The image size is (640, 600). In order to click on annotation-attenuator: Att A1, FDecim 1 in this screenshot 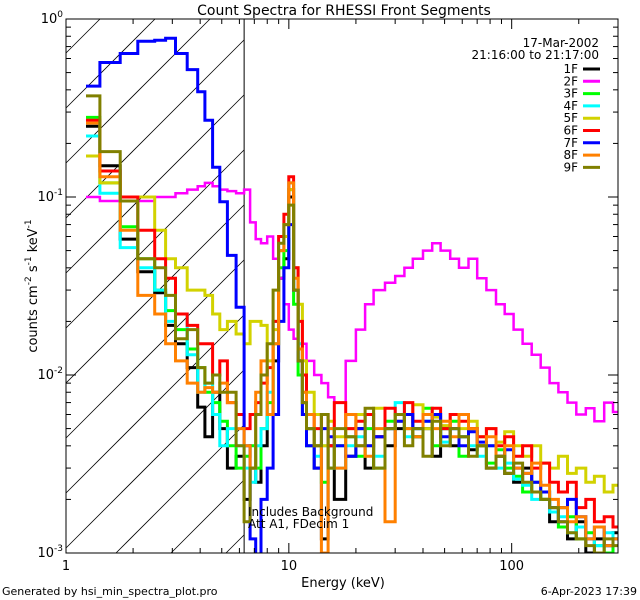, I will do `click(298, 524)`.